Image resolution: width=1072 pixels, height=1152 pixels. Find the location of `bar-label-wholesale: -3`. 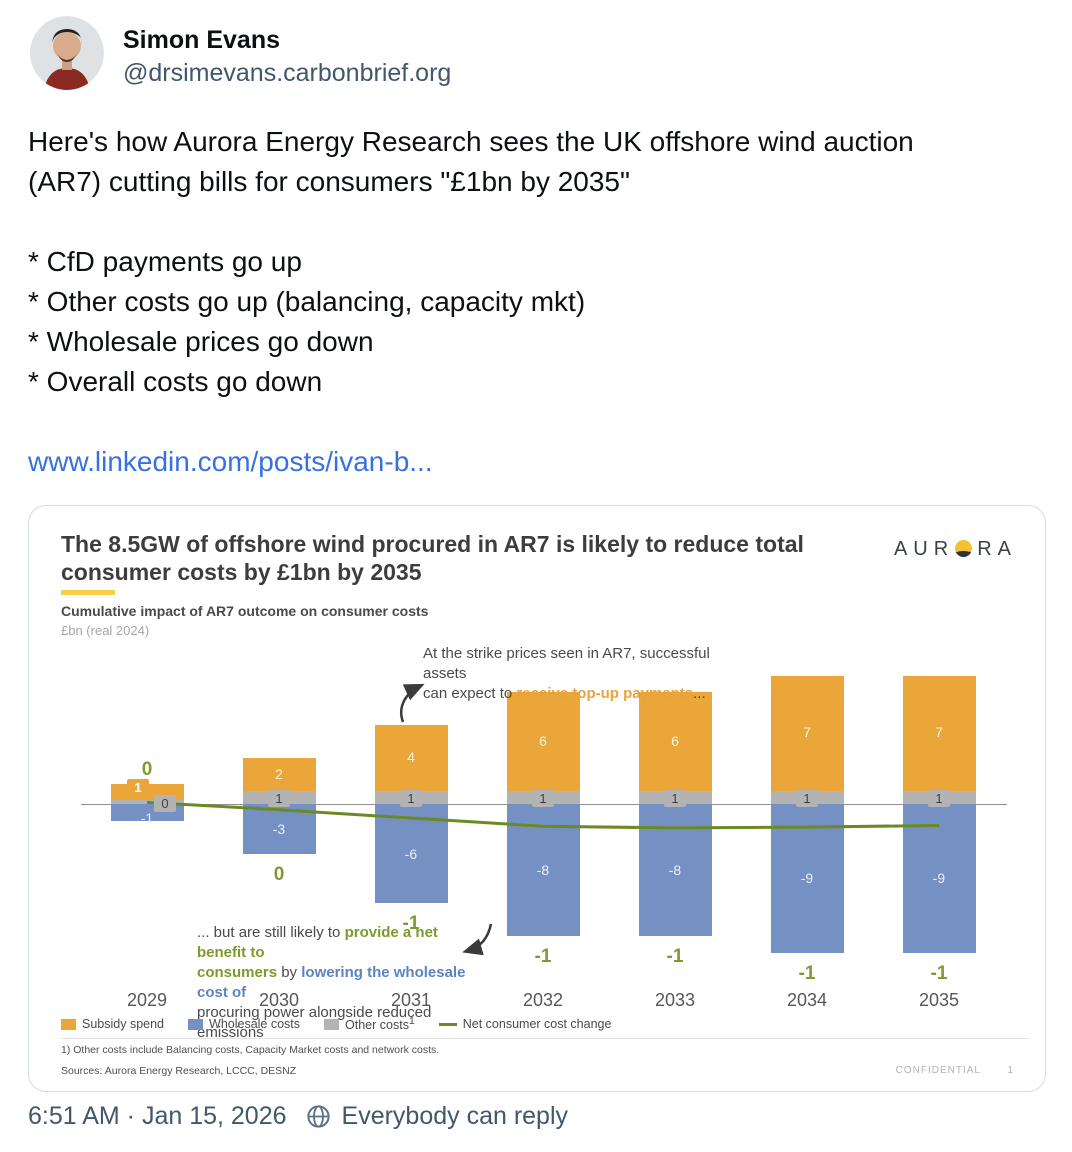

bar-label-wholesale: -3 is located at coordinates (279, 828).